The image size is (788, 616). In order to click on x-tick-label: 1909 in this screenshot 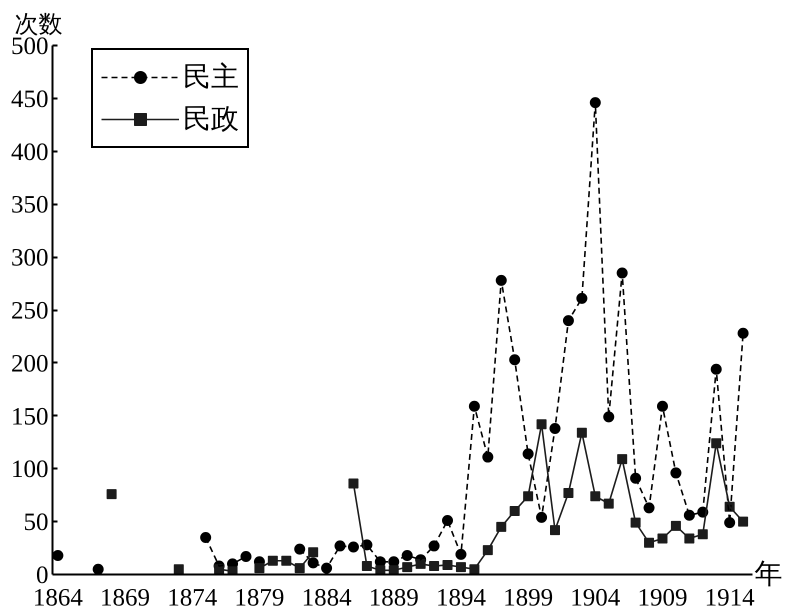, I will do `click(662, 598)`.